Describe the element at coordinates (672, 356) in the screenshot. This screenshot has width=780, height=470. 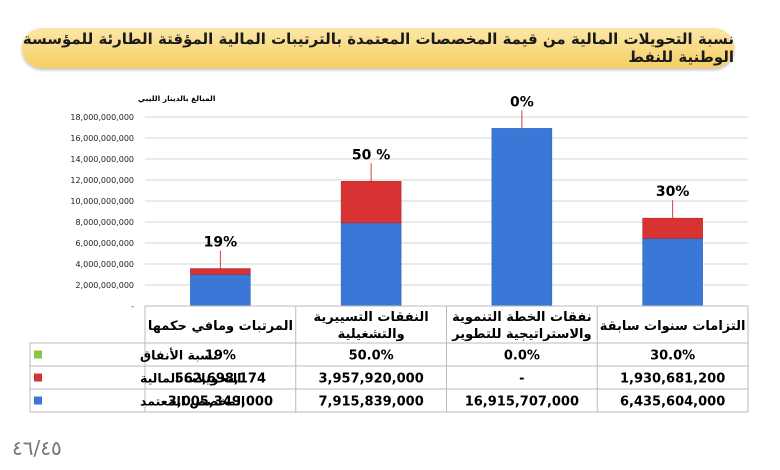
I see `data-table-value: 30.0%` at that location.